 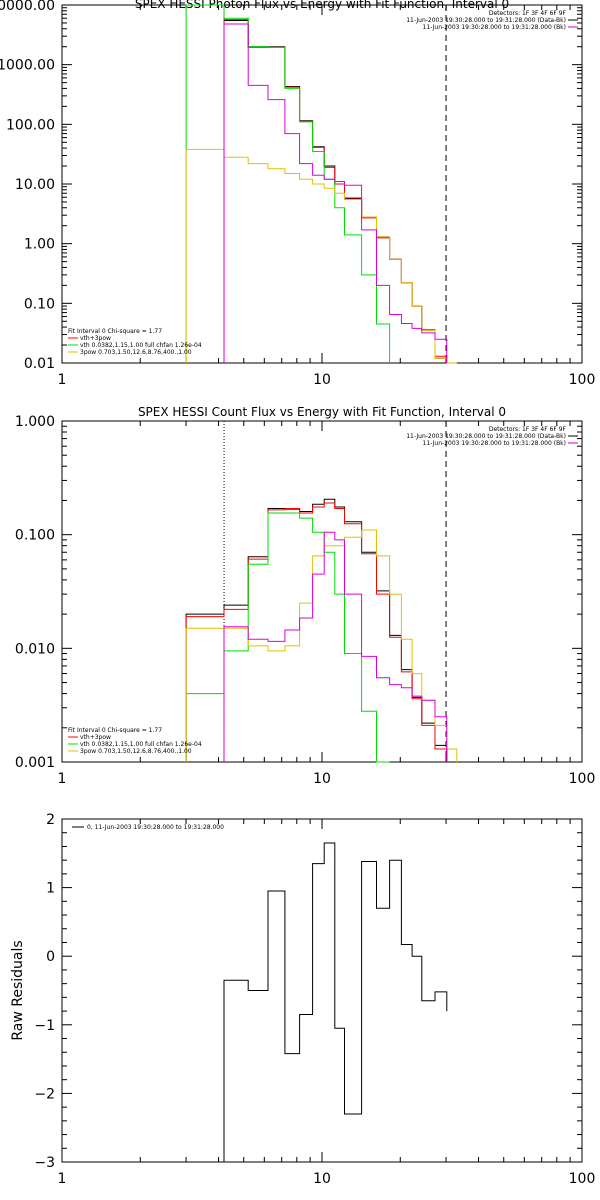 I want to click on panel-2-xtick-label: 100, so click(x=582, y=1179).